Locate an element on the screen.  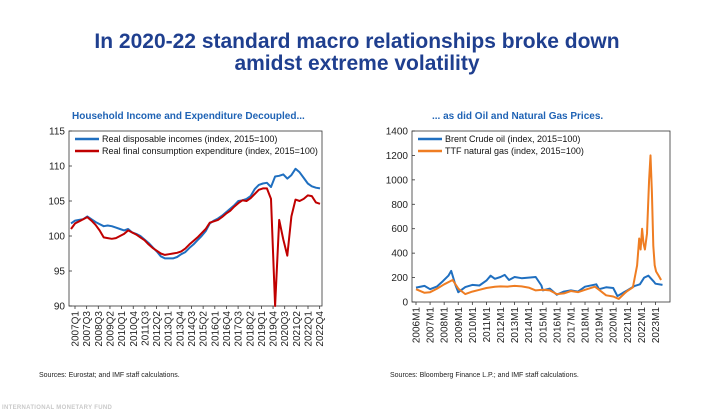
left-x-tick-label: 2010Q1 is located at coordinates (122, 329).